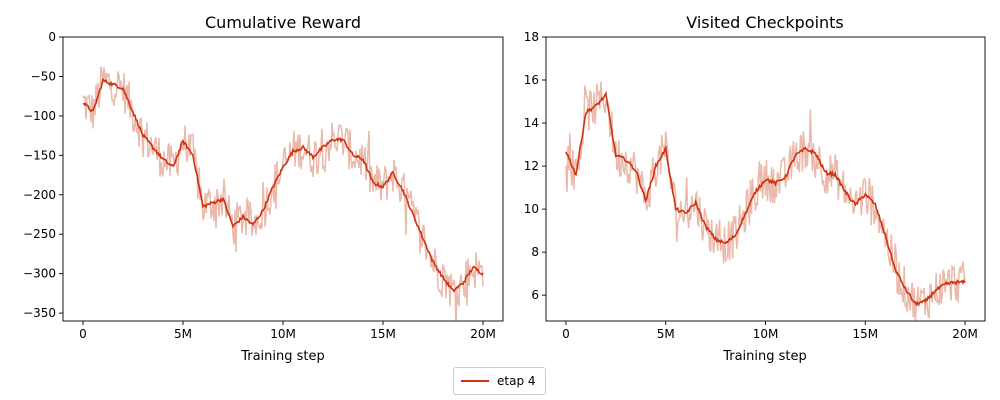 Image resolution: width=1000 pixels, height=400 pixels. What do you see at coordinates (39, 195) in the screenshot?
I see `y-tick-label: −200` at bounding box center [39, 195].